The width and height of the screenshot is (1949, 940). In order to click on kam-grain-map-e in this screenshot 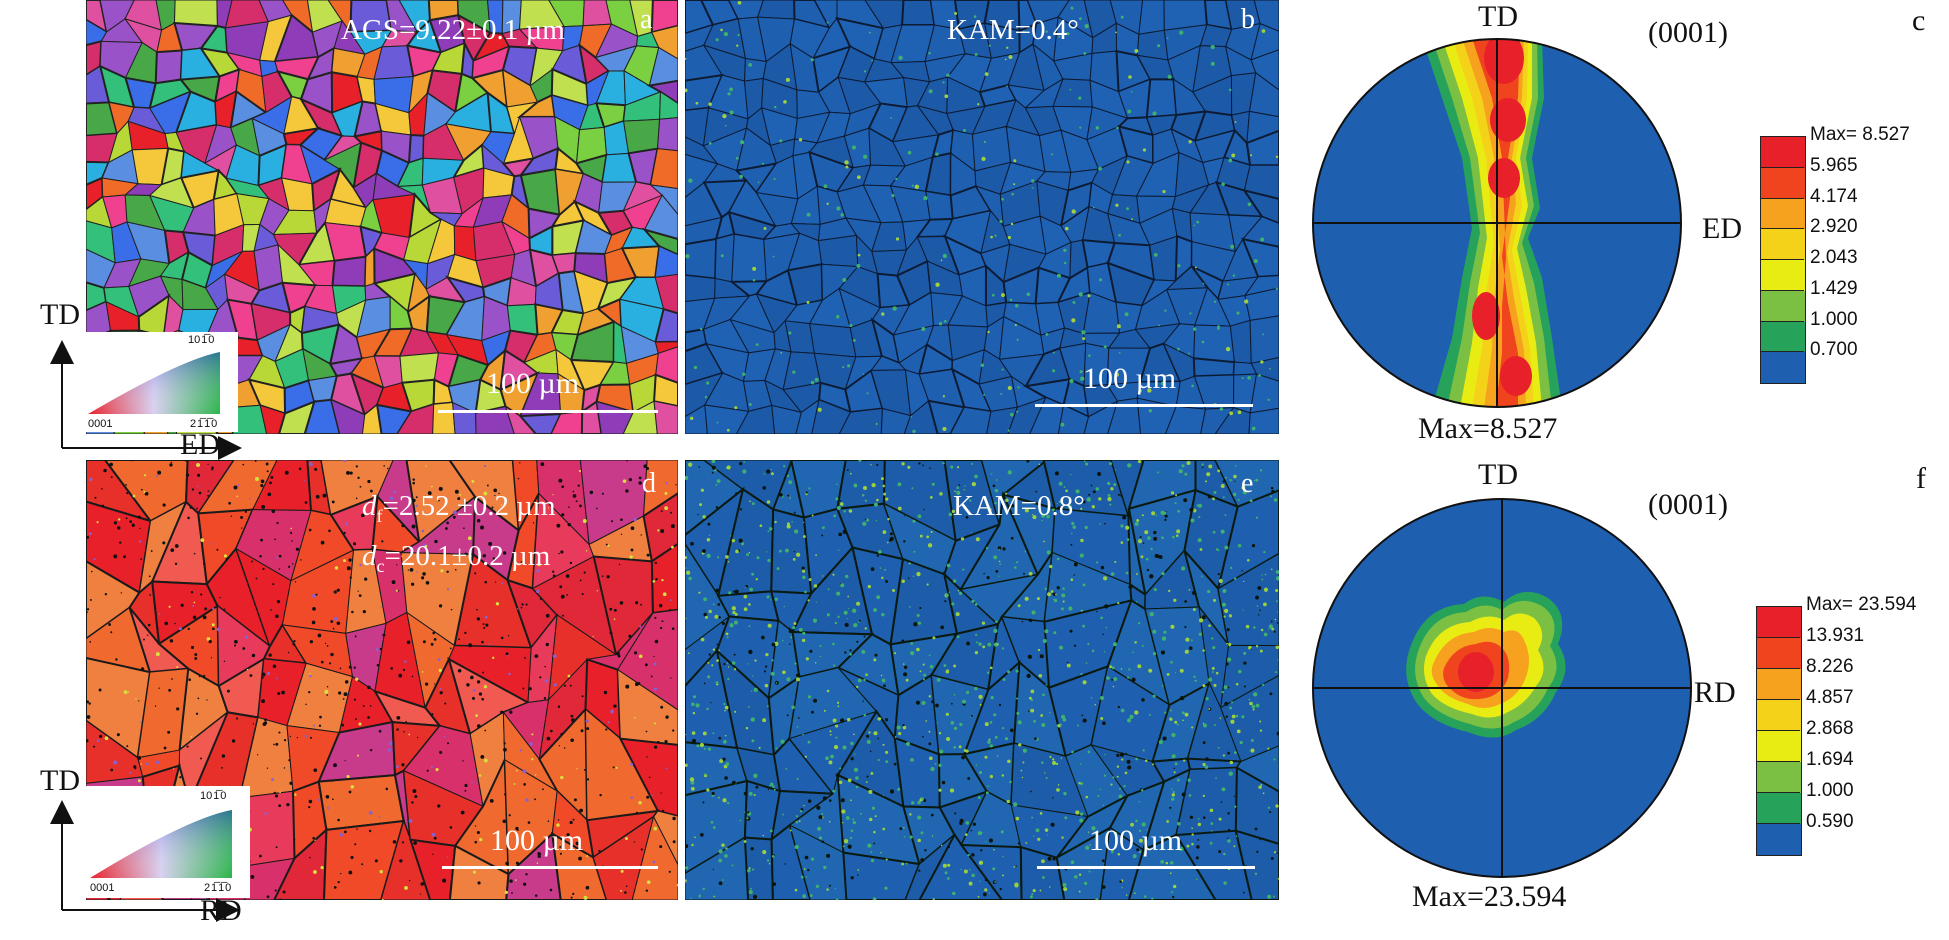, I will do `click(982, 680)`.